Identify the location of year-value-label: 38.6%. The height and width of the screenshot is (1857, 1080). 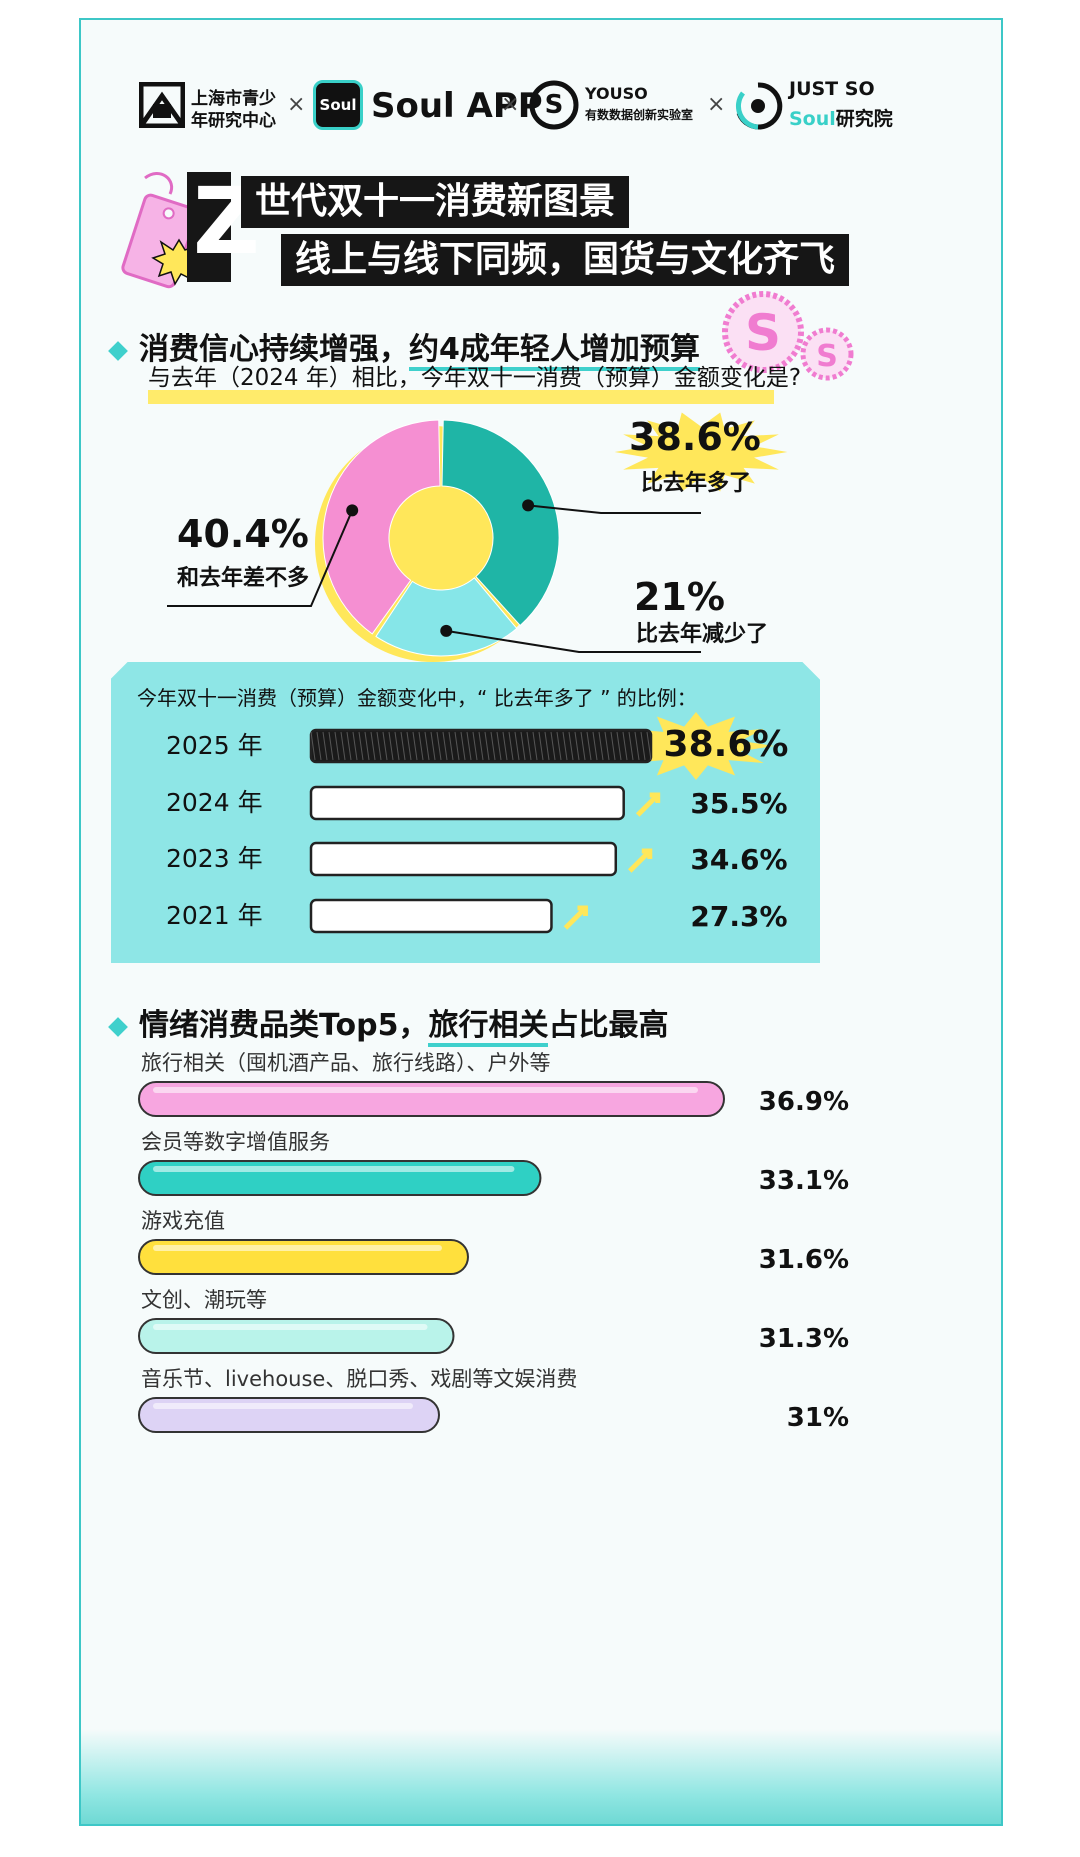
(726, 744).